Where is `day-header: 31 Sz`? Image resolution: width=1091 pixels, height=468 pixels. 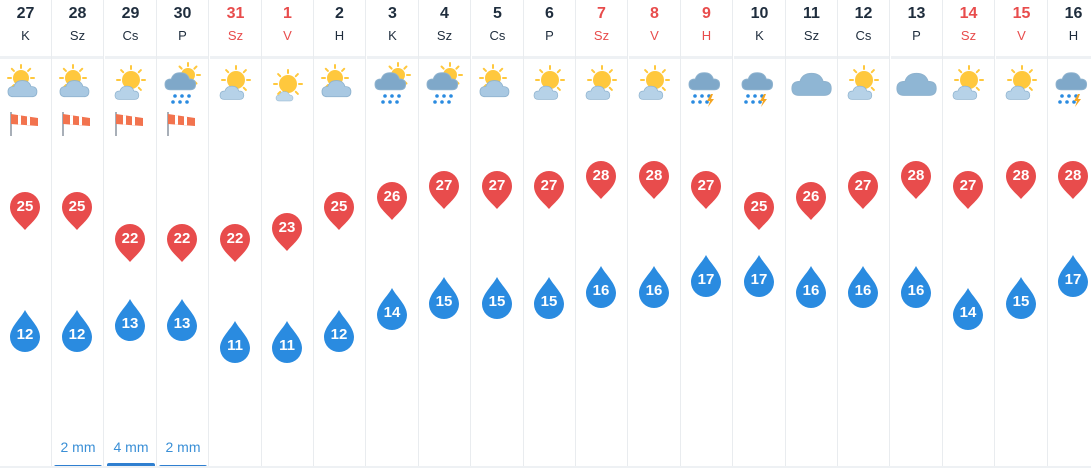
day-header: 31 Sz is located at coordinates (235, 29).